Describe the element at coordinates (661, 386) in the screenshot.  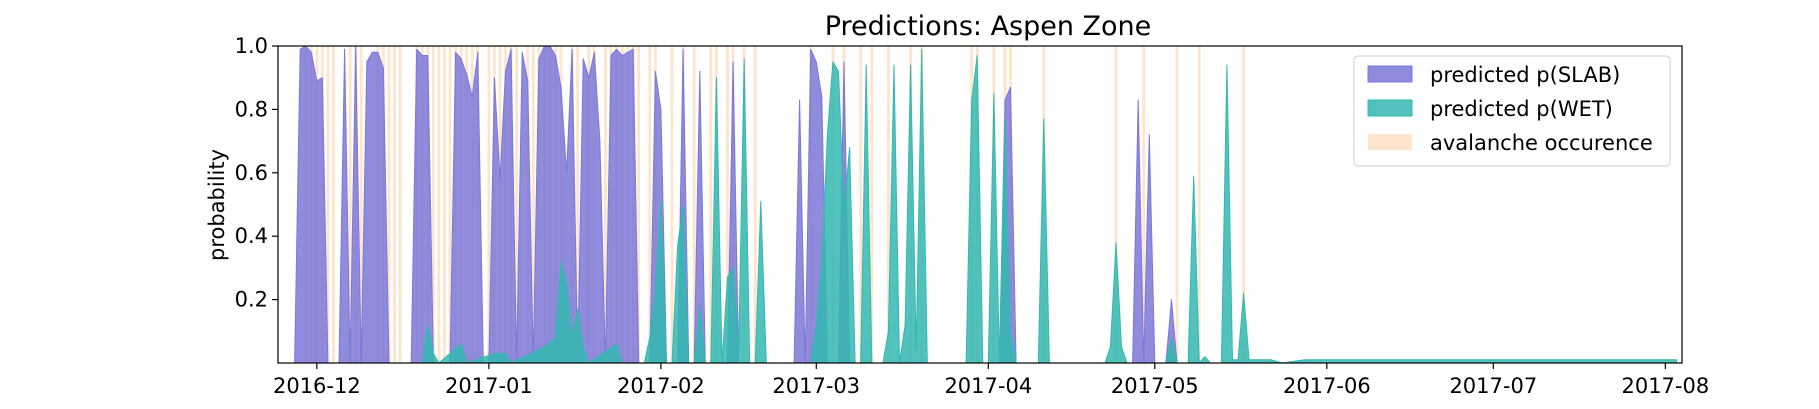
I see `x-tick-label: 2017-02` at that location.